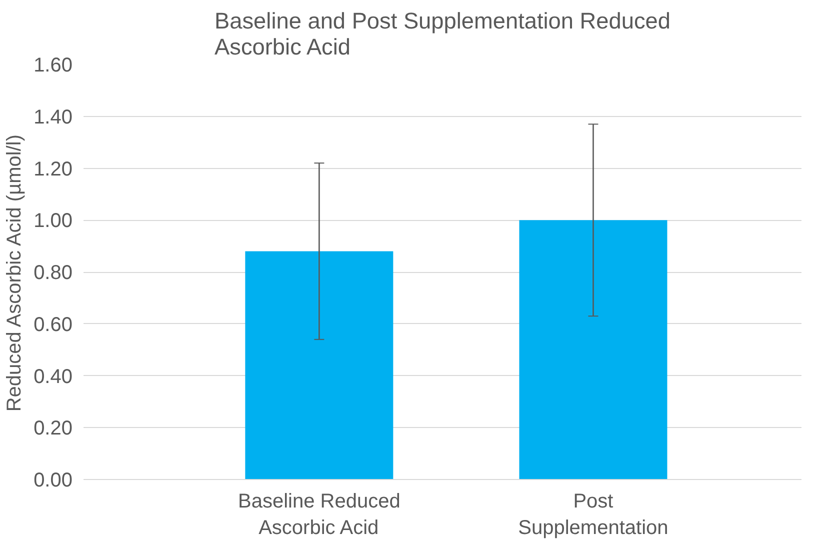 The image size is (821, 541). I want to click on y-tick-label: 1.00, so click(53, 221).